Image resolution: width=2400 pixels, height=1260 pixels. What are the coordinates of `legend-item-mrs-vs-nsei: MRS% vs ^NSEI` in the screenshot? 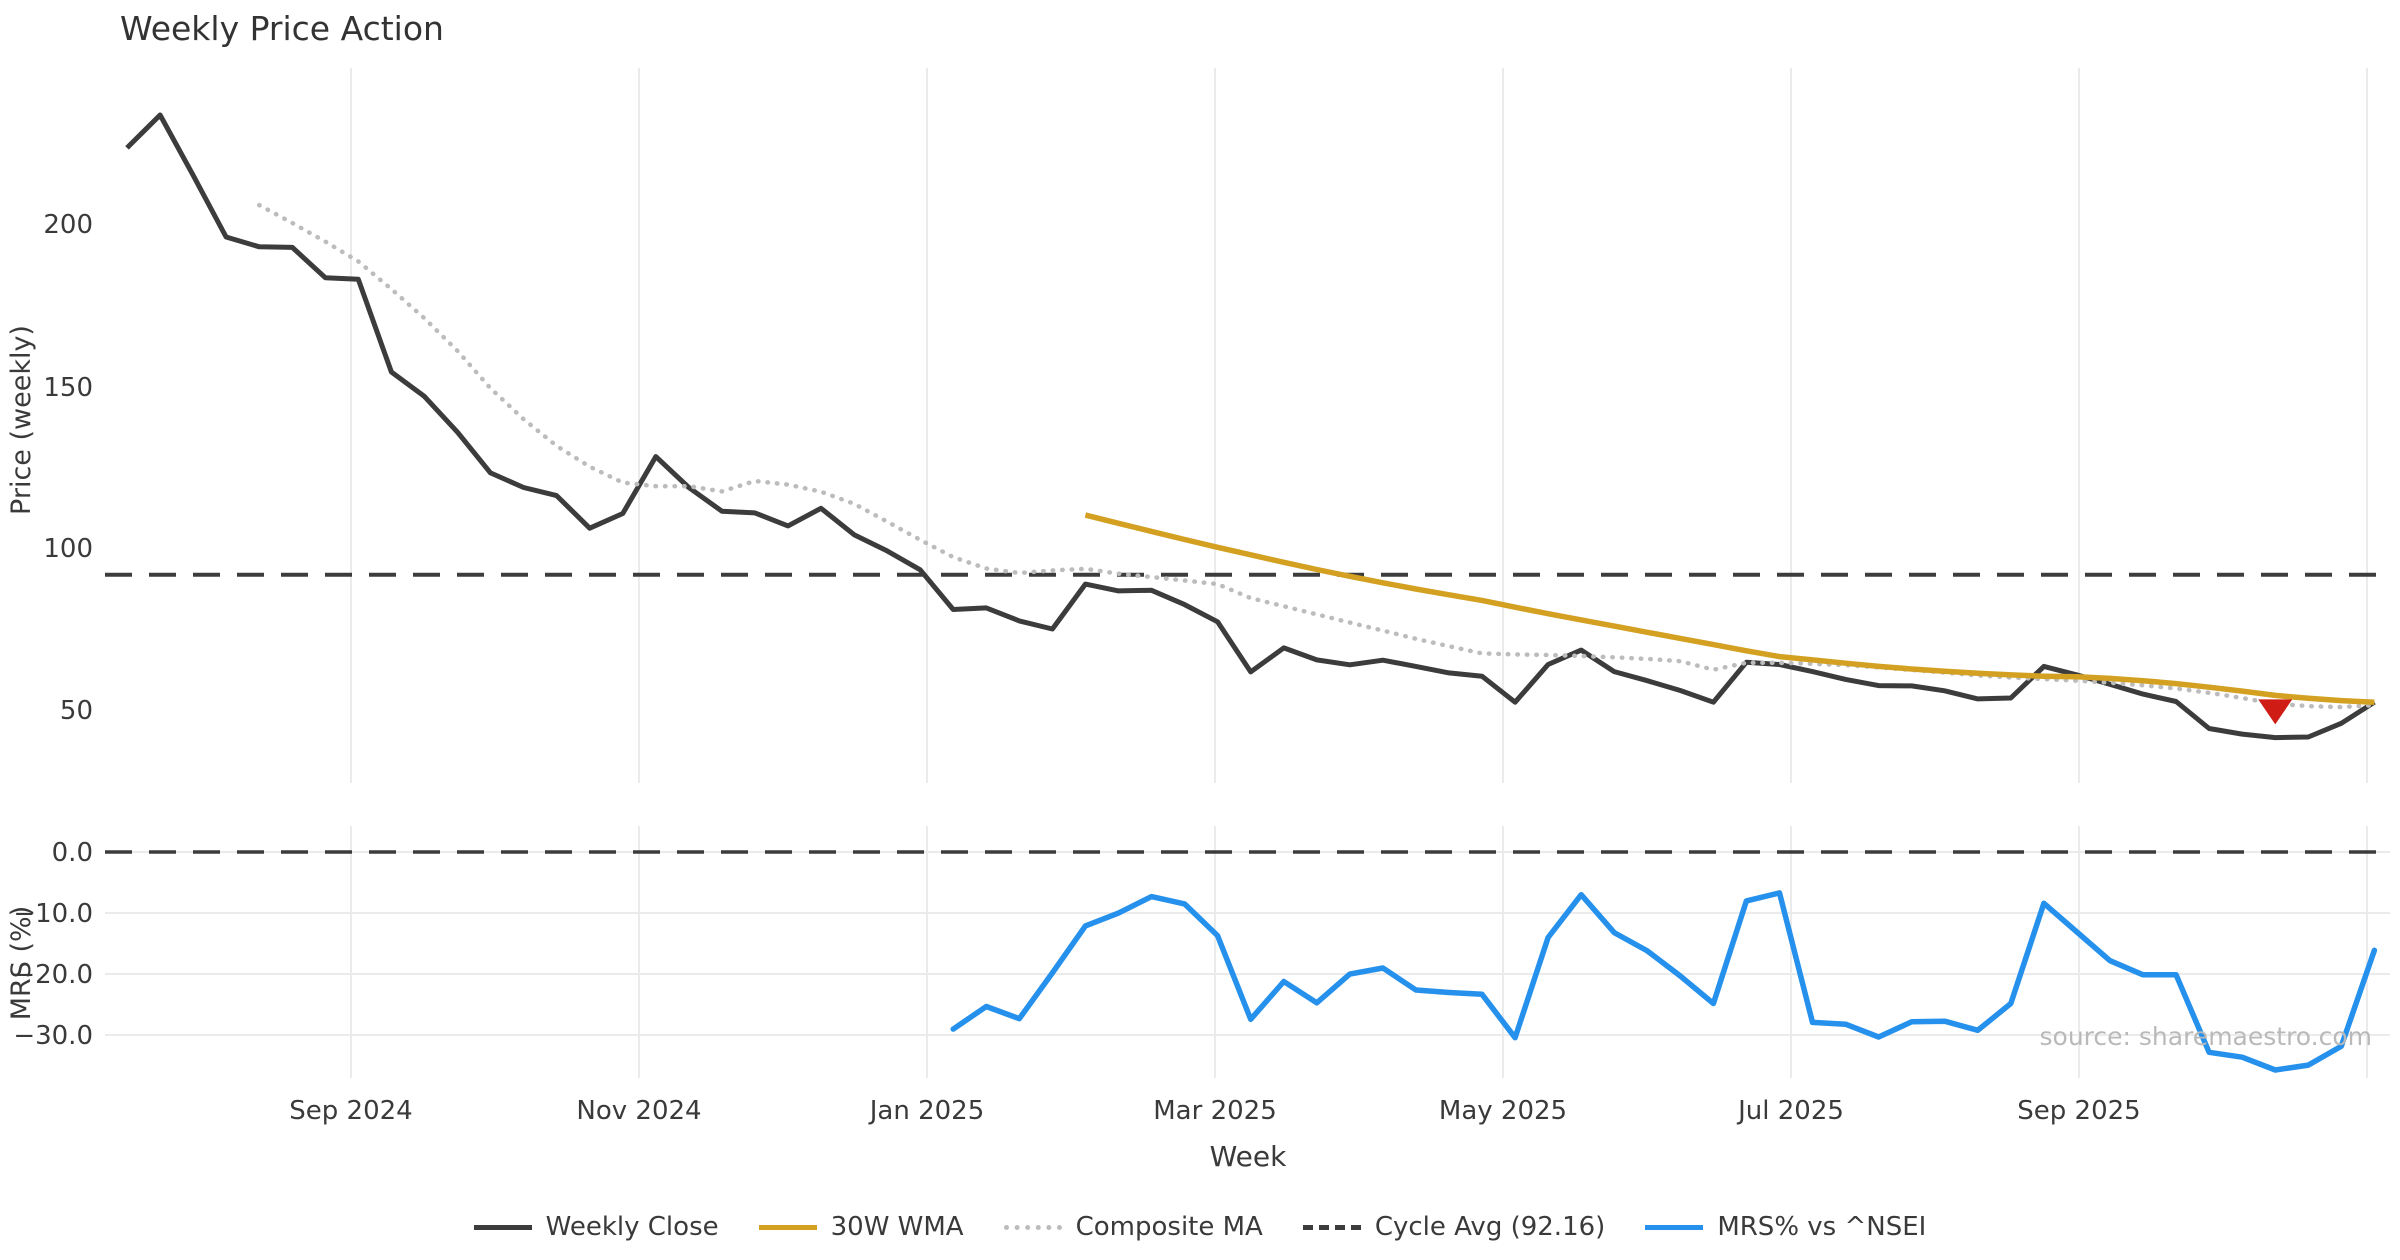 It's located at (1785, 1227).